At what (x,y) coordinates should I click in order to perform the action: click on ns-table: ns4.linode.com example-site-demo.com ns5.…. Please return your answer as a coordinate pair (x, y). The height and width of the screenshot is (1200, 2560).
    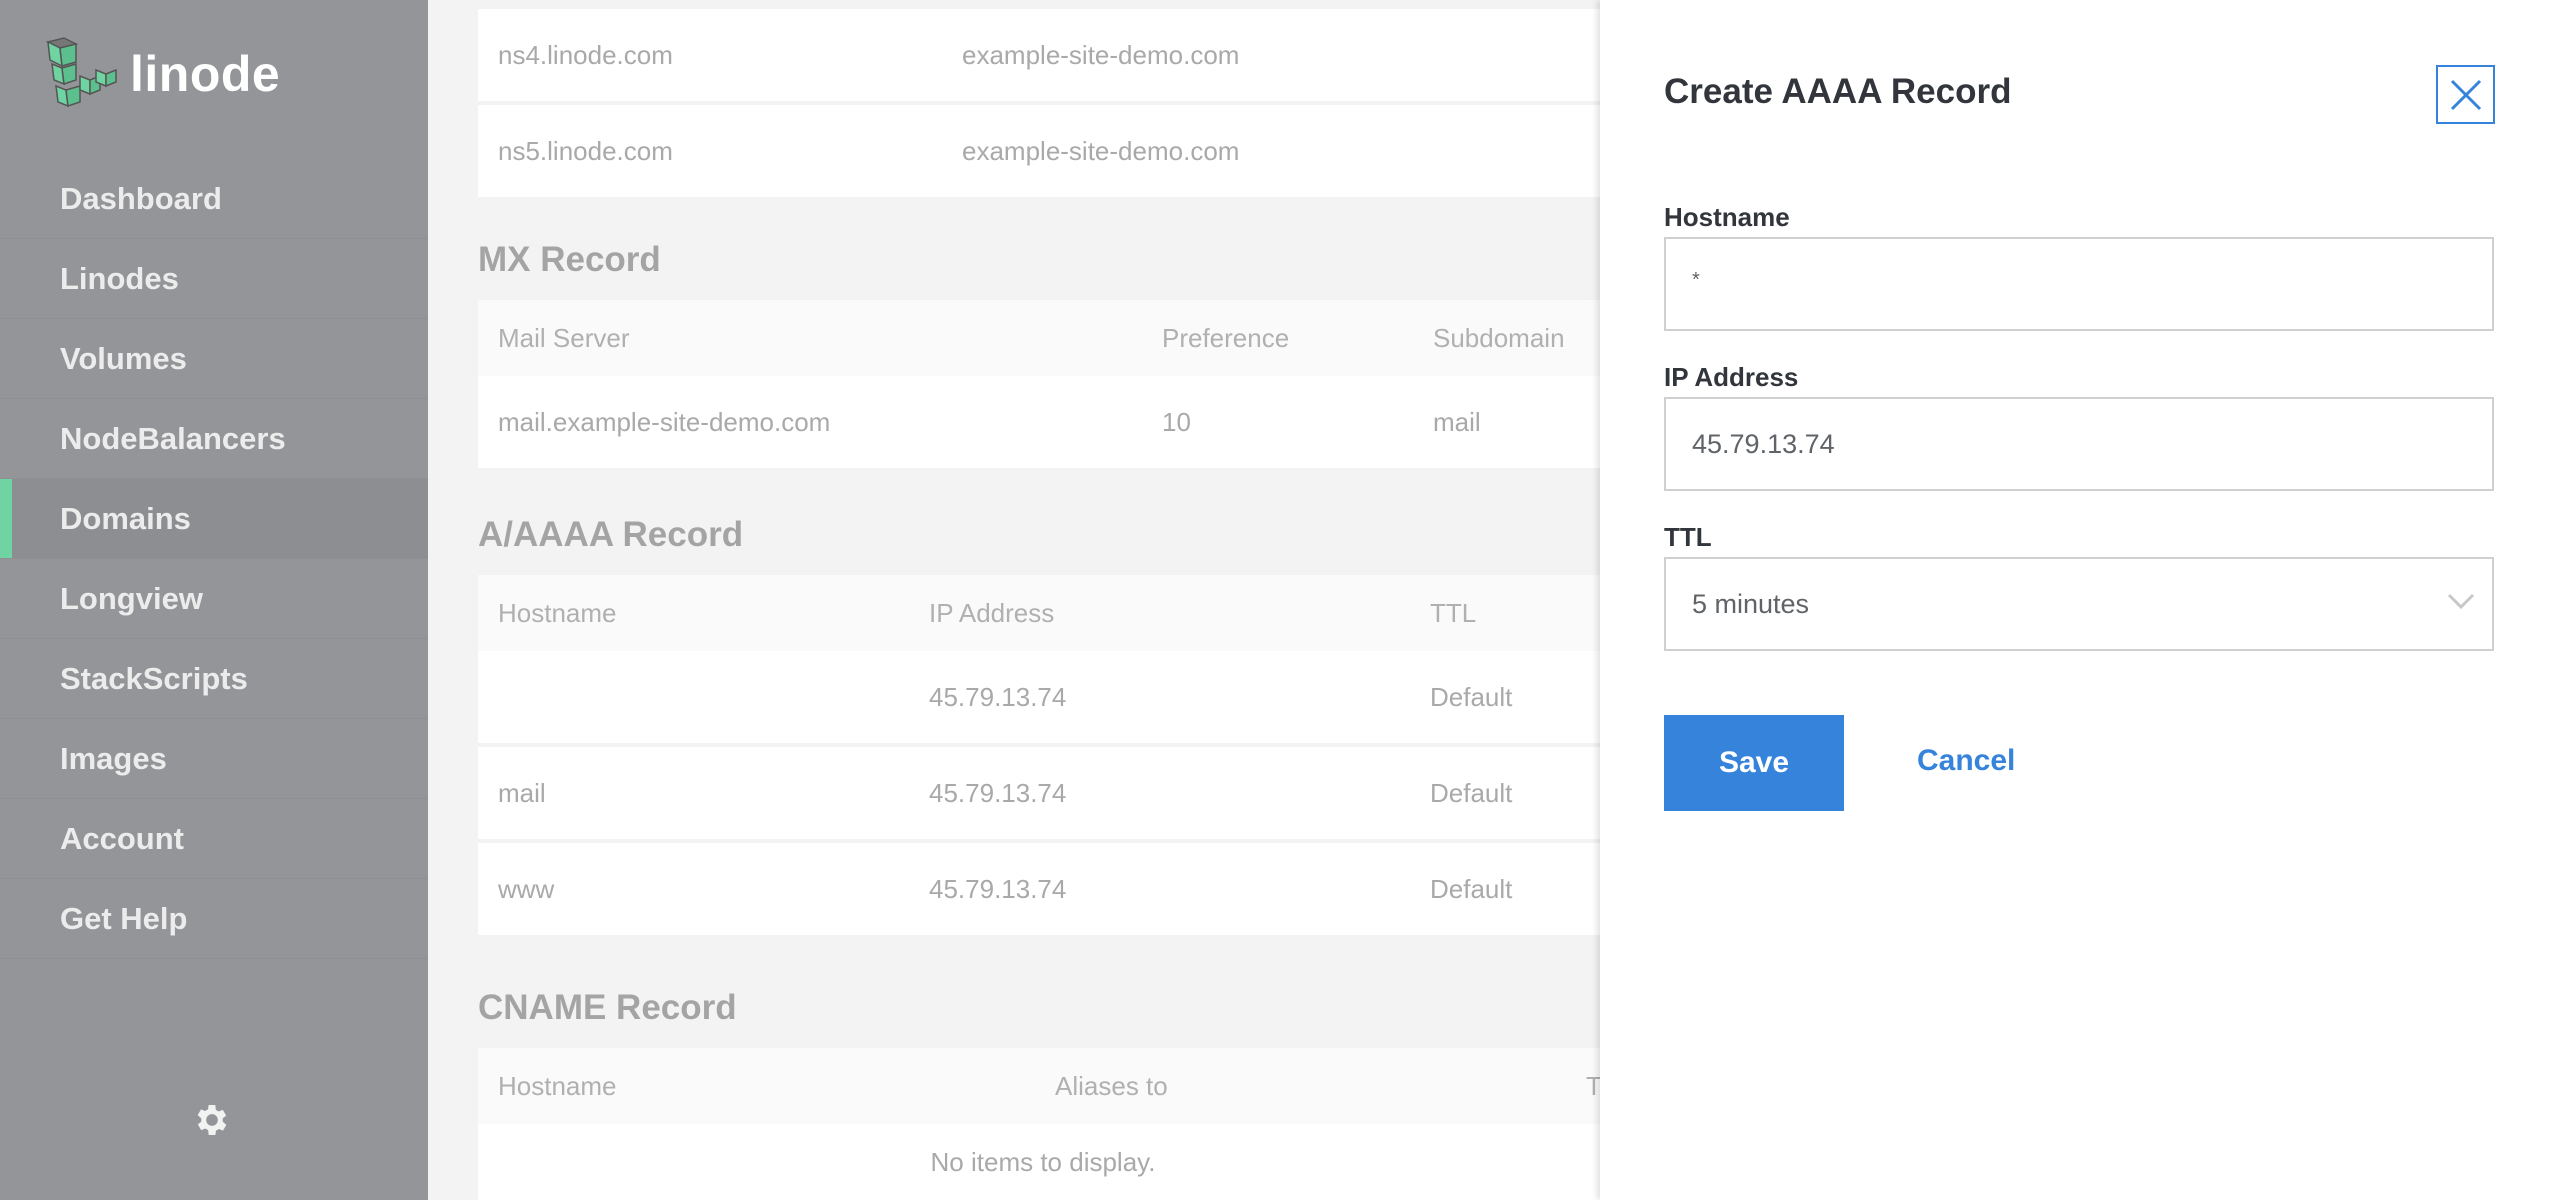
    Looking at the image, I should click on (1039, 105).